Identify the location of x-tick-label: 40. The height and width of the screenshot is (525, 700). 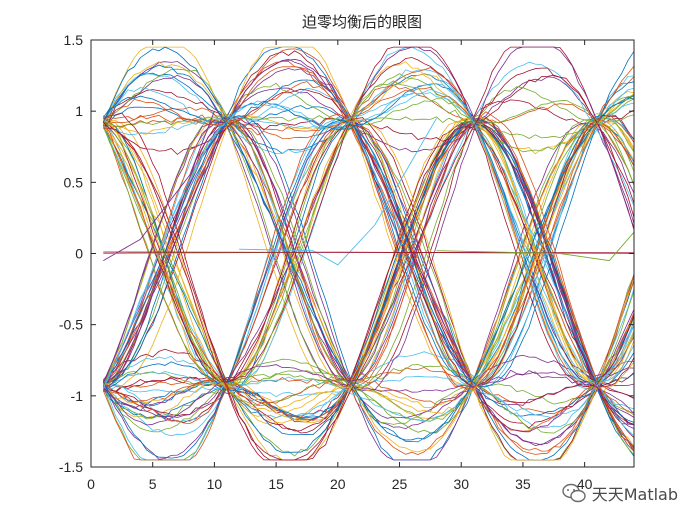
(585, 484).